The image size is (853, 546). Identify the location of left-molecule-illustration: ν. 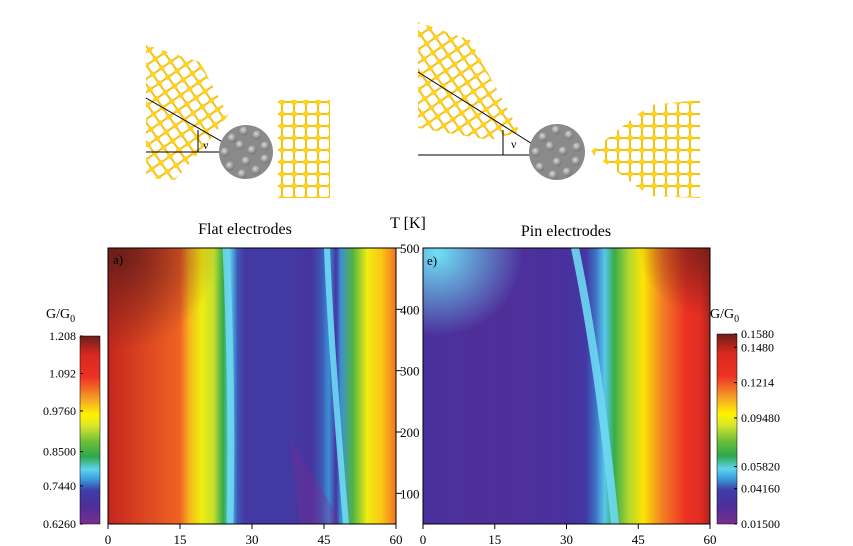
(237, 121).